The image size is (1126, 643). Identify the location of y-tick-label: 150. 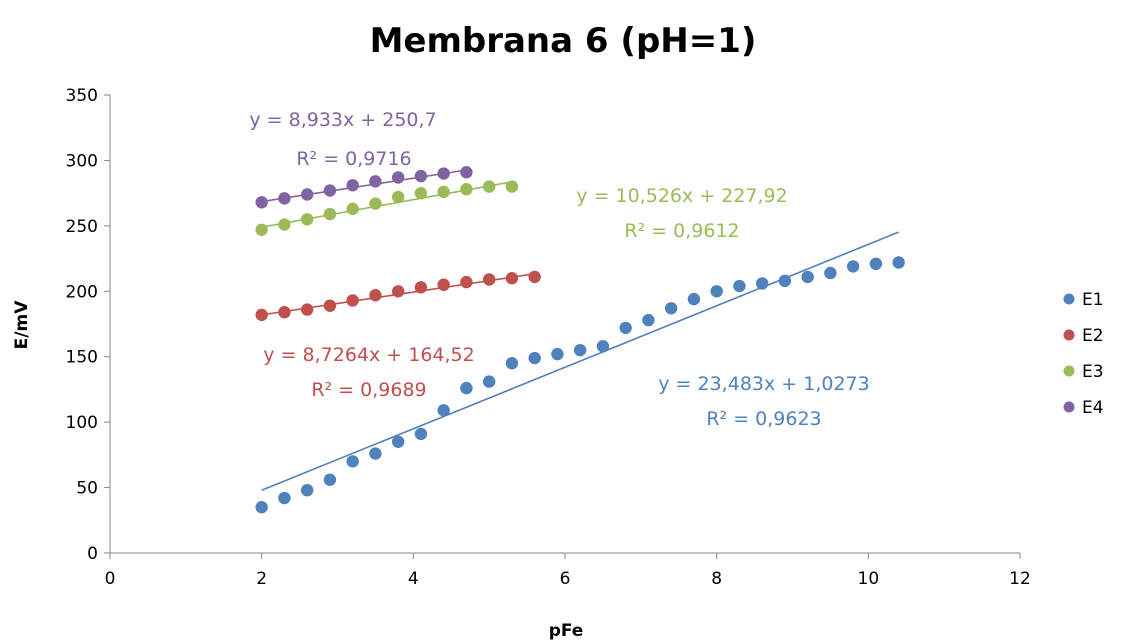
(82, 358).